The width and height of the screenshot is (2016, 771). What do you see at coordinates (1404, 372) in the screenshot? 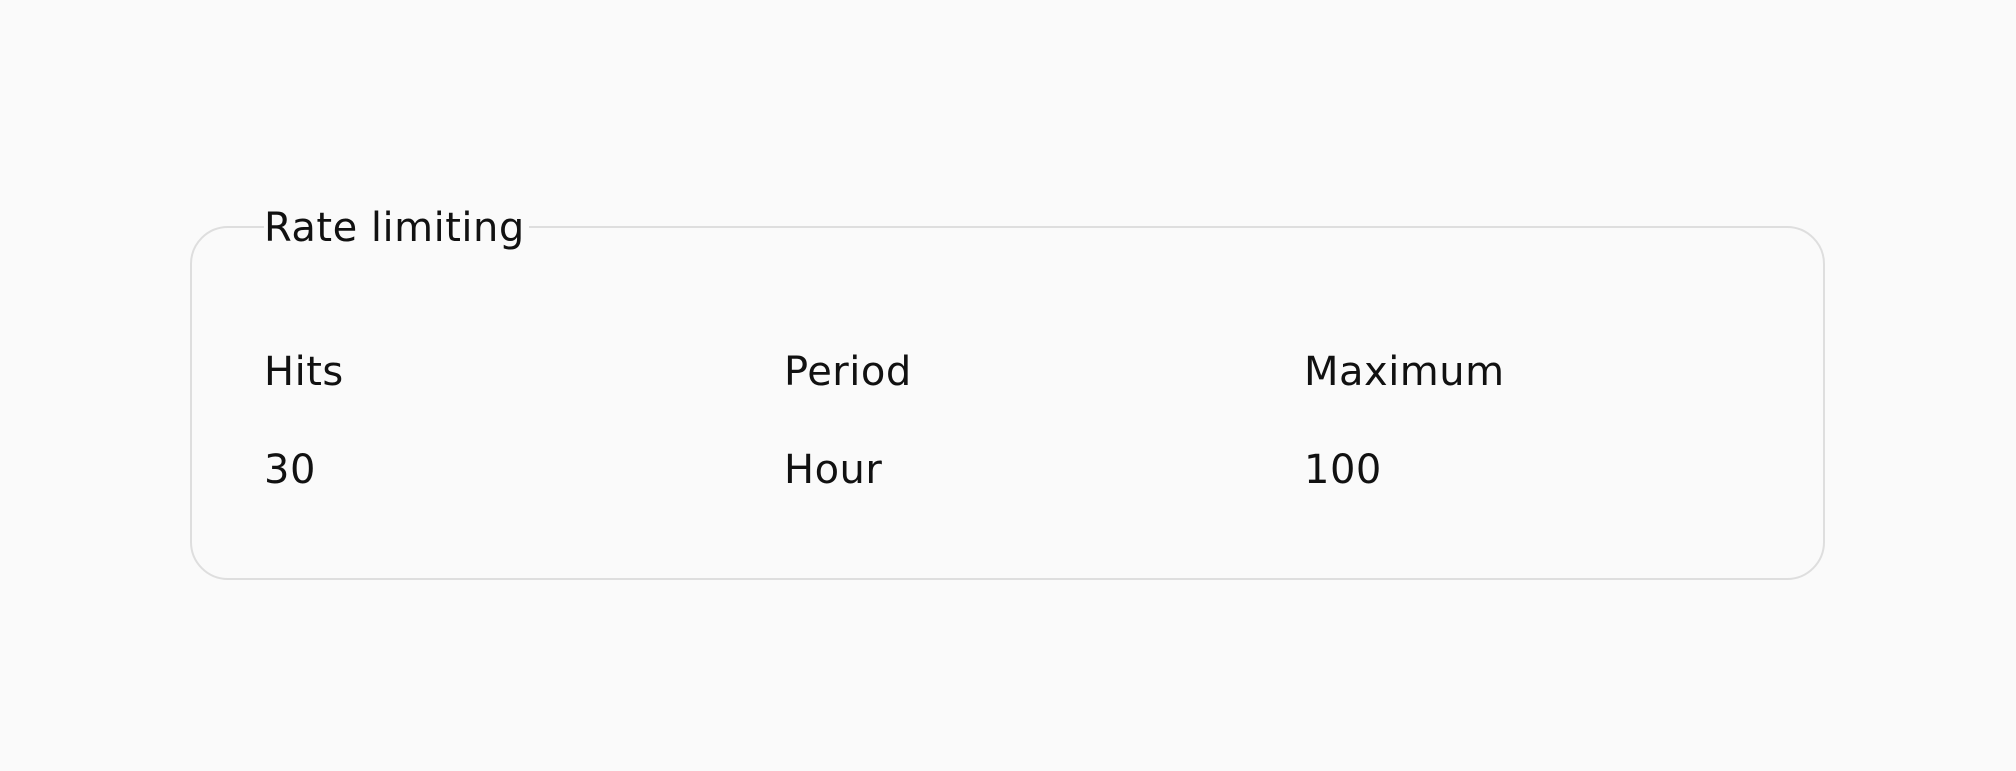
I see `maximum-label: Maximum` at bounding box center [1404, 372].